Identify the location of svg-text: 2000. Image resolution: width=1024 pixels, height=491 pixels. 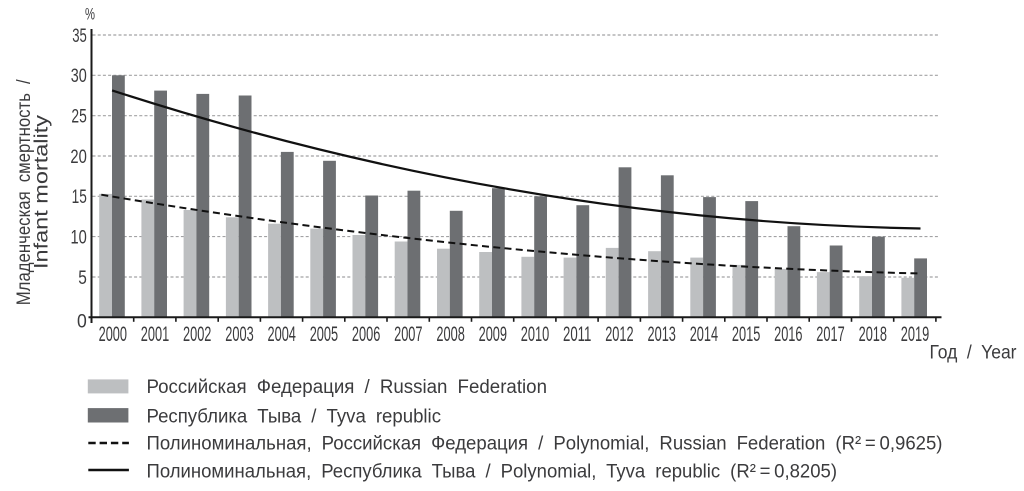
(113, 334).